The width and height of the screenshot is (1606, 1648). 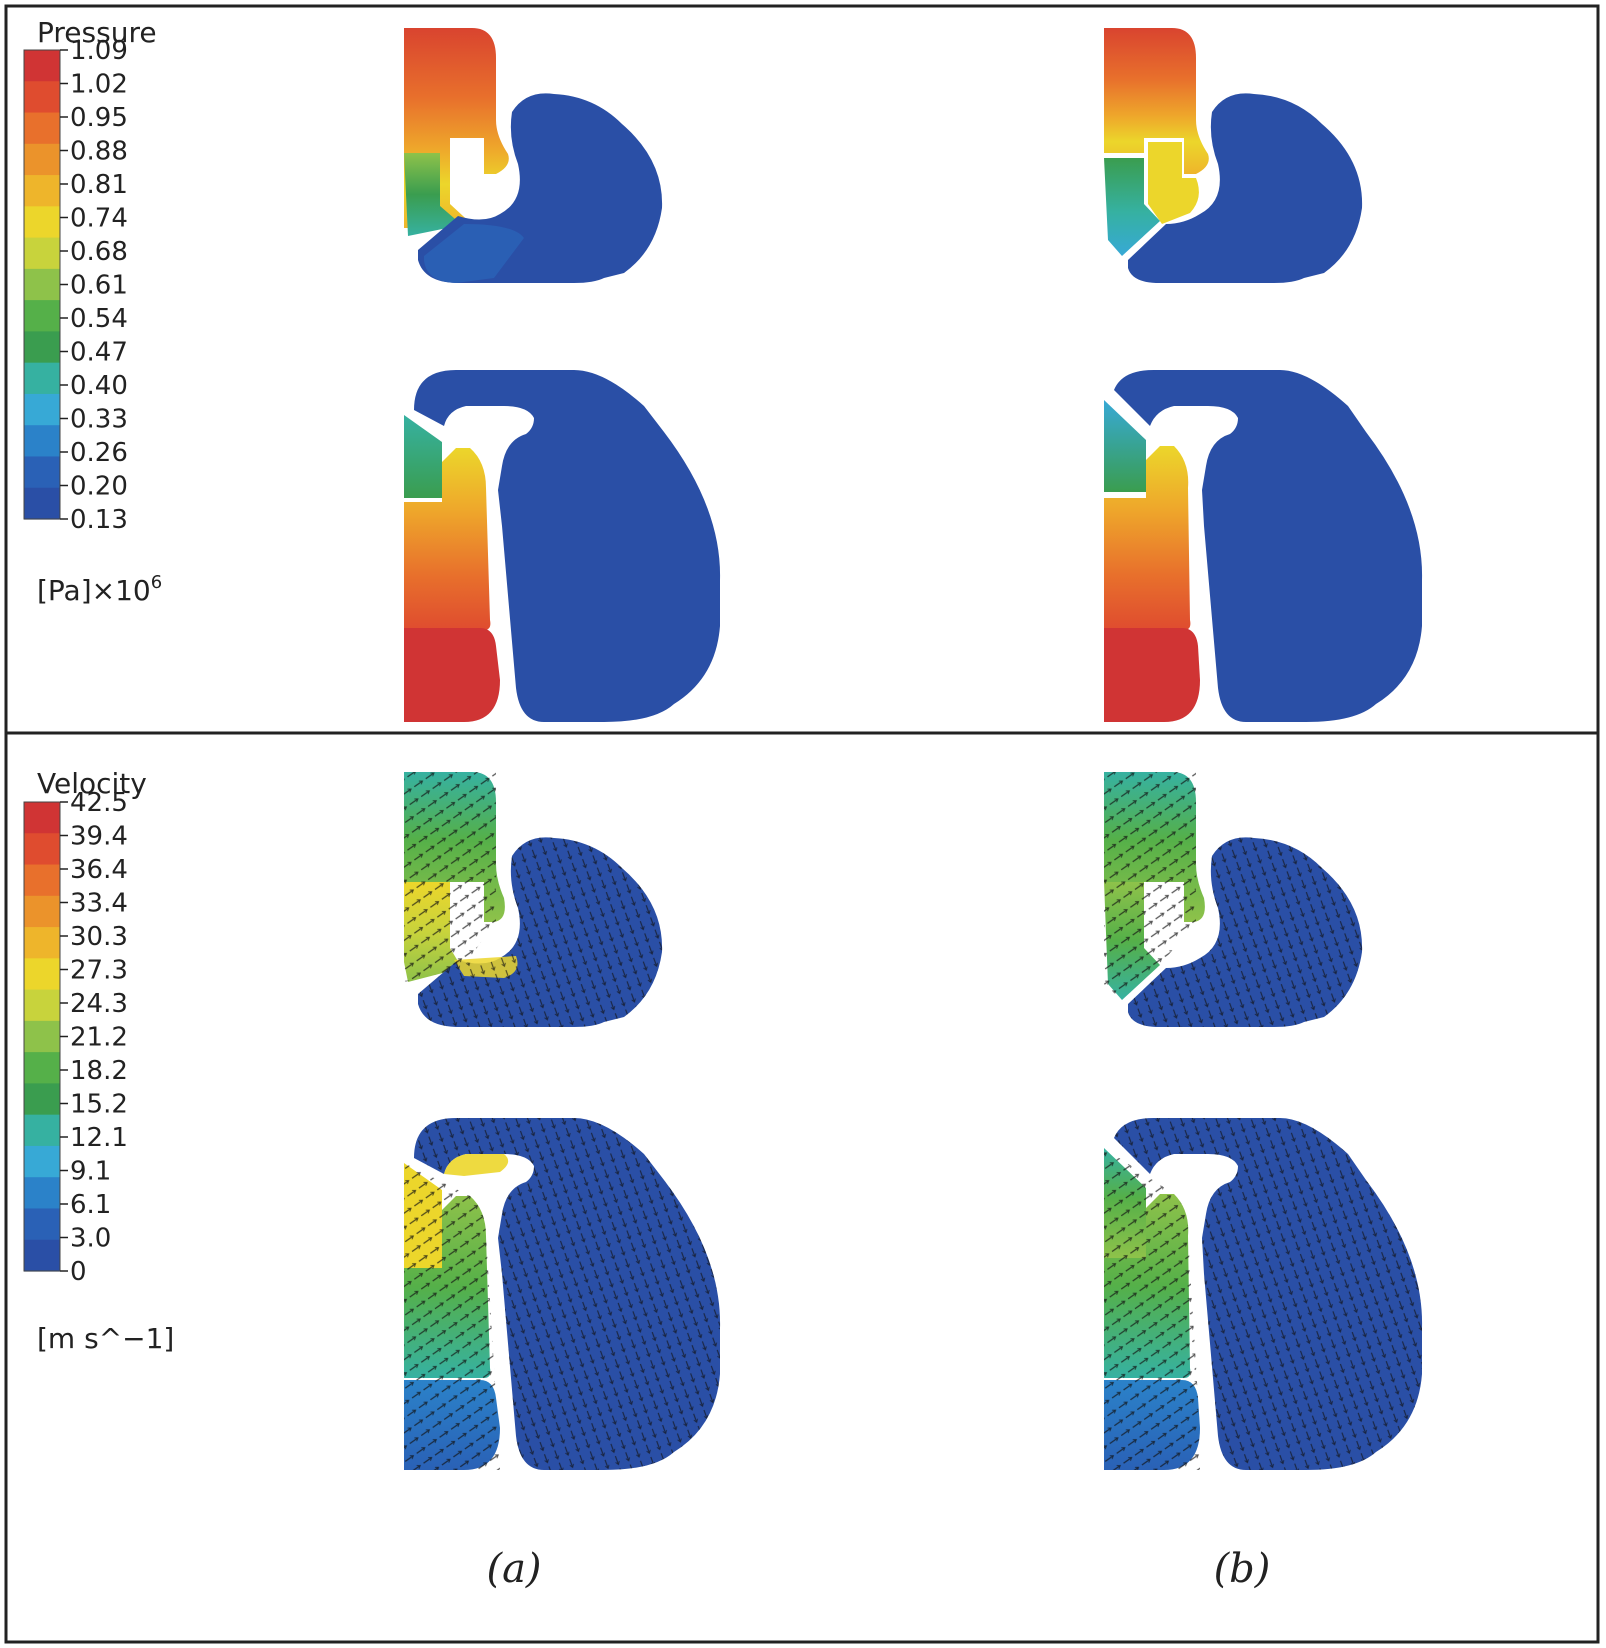 I want to click on pressure-tick-label: 0.88, so click(x=99, y=152).